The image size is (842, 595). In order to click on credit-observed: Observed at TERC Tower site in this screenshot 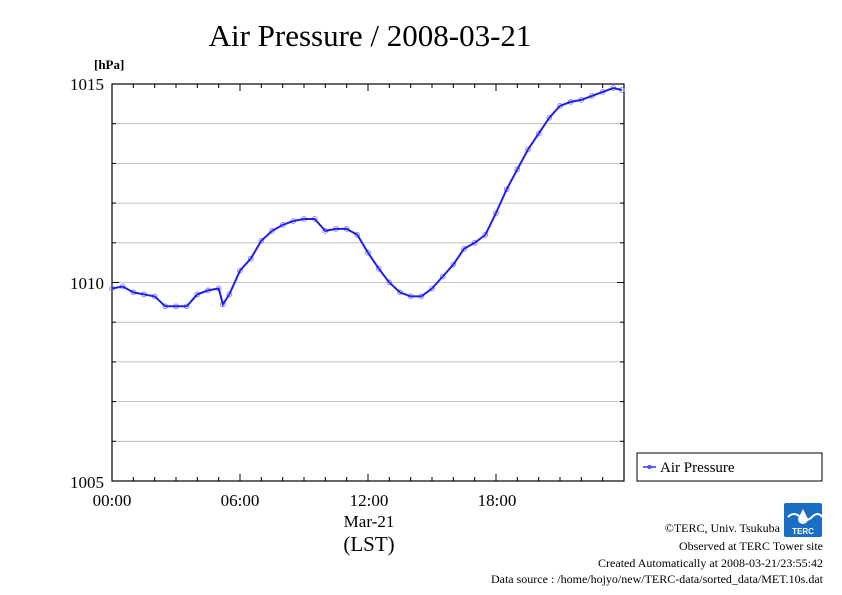, I will do `click(751, 546)`.